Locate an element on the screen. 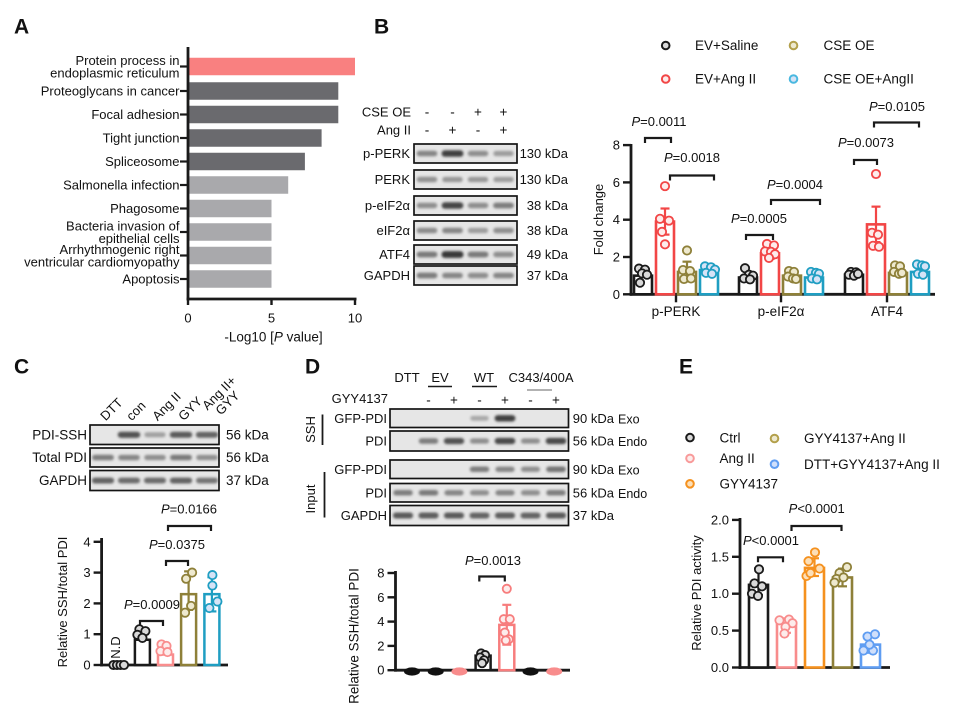  svg-text: eIF2α is located at coordinates (393, 230).